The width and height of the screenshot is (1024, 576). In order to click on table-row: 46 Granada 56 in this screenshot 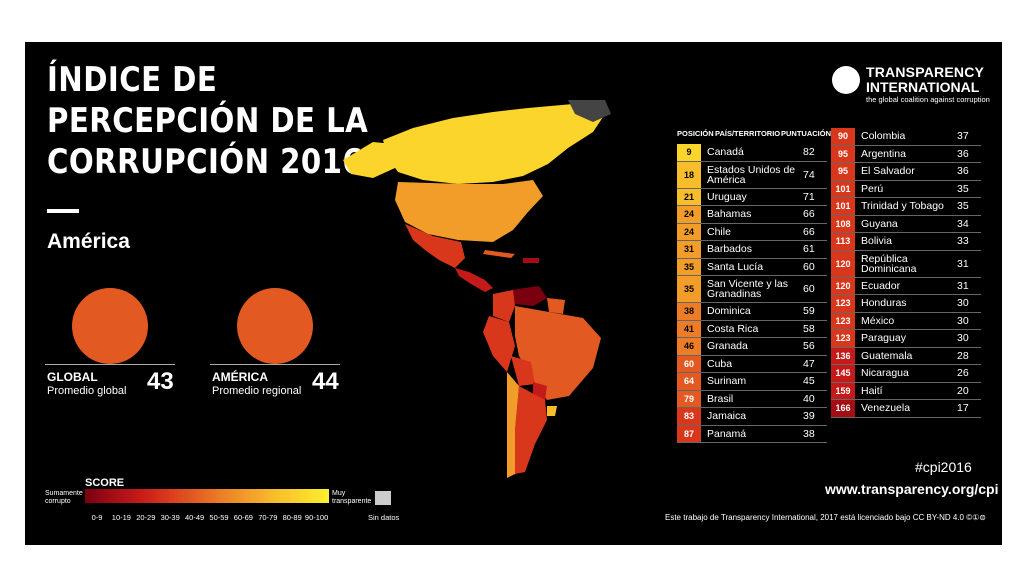, I will do `click(752, 347)`.